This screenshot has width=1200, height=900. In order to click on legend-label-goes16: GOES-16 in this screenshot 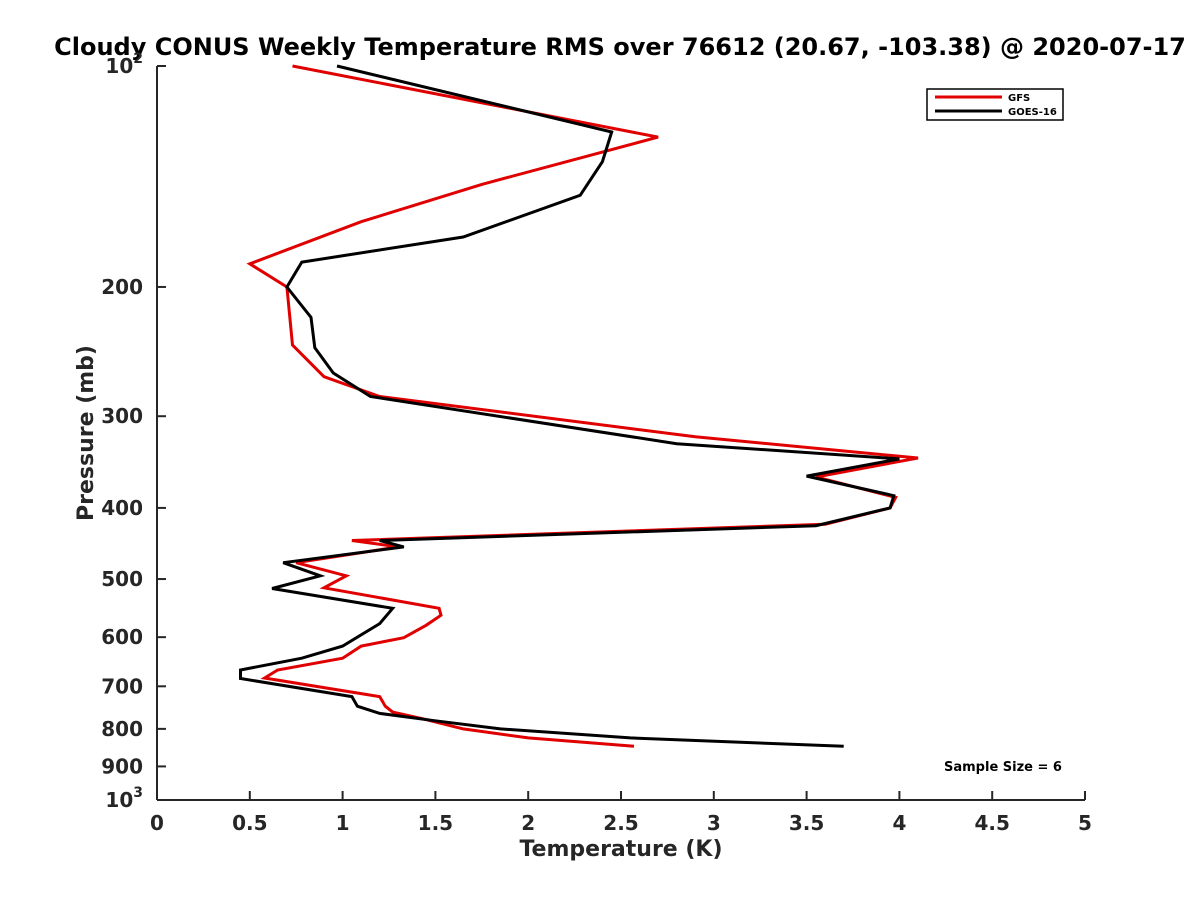, I will do `click(1032, 112)`.